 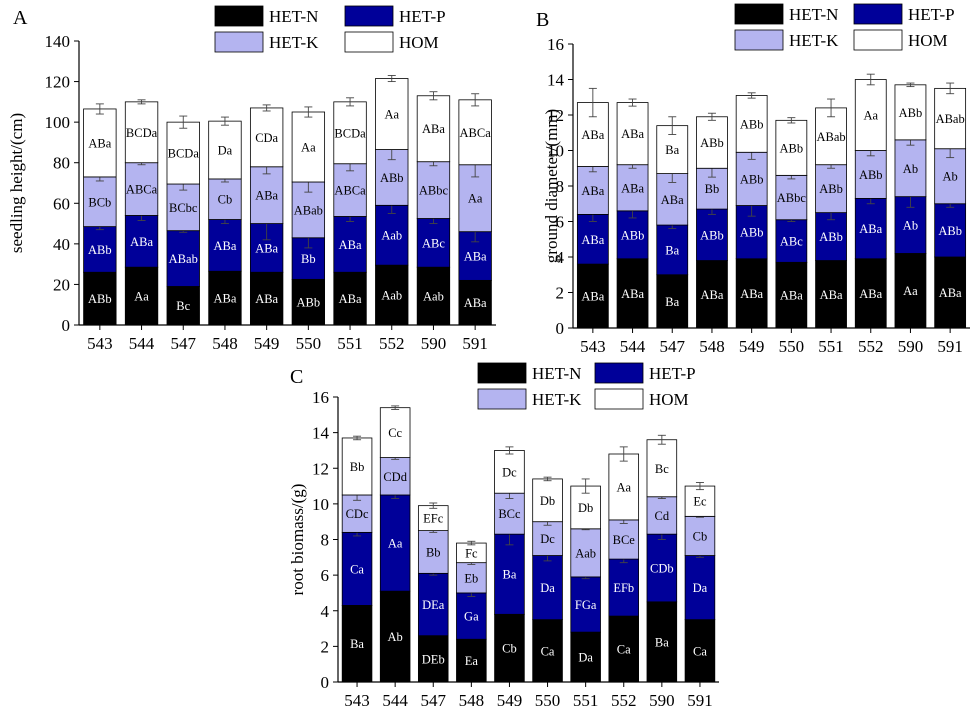 What do you see at coordinates (910, 169) in the screenshot?
I see `bar-significance-label: Ab` at bounding box center [910, 169].